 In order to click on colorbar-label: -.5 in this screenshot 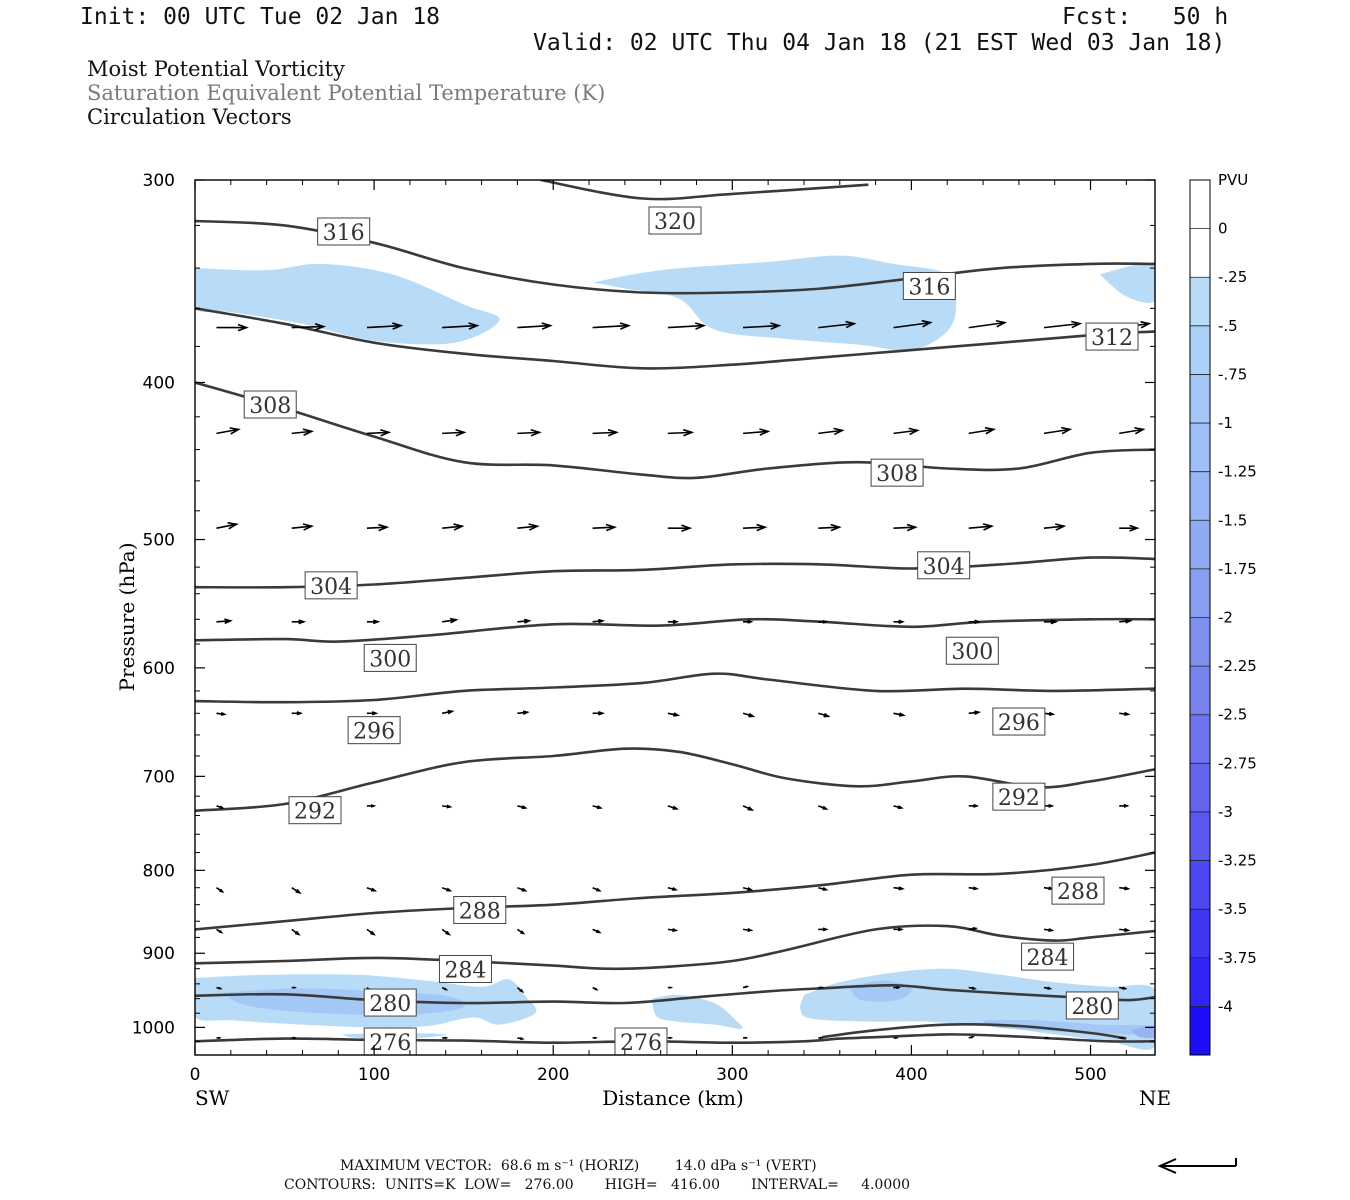, I will do `click(1228, 326)`.